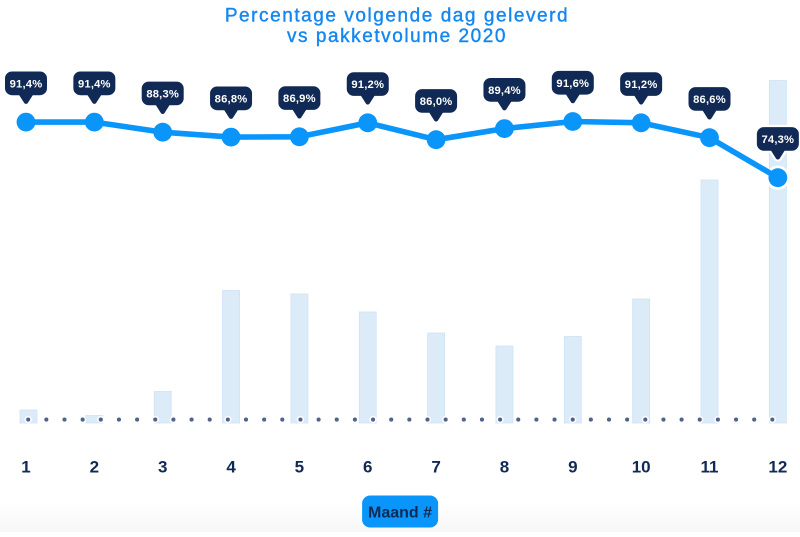 Image resolution: width=800 pixels, height=537 pixels. I want to click on svg-text: 86,0%, so click(436, 102).